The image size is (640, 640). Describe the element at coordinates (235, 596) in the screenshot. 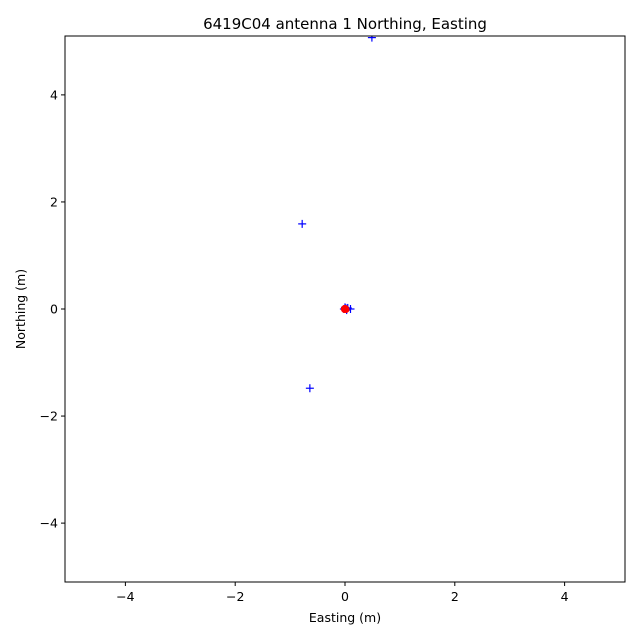

I see `x-tick-label: −2` at that location.